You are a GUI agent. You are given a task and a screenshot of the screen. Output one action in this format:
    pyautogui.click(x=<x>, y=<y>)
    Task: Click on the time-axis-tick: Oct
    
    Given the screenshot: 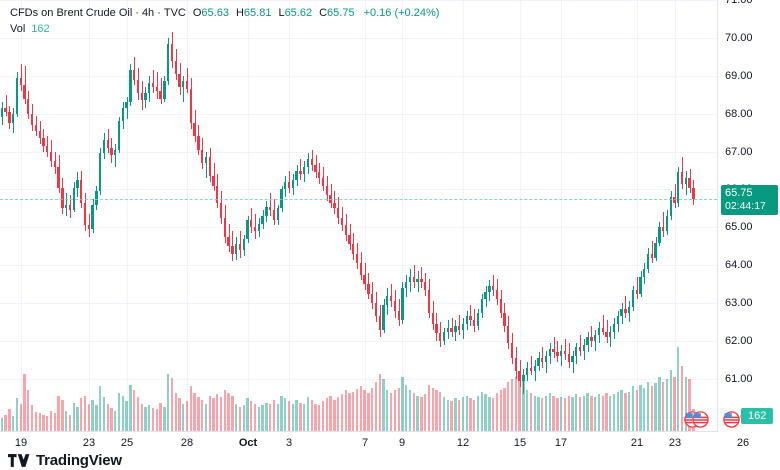 What is the action you would take?
    pyautogui.click(x=248, y=443)
    